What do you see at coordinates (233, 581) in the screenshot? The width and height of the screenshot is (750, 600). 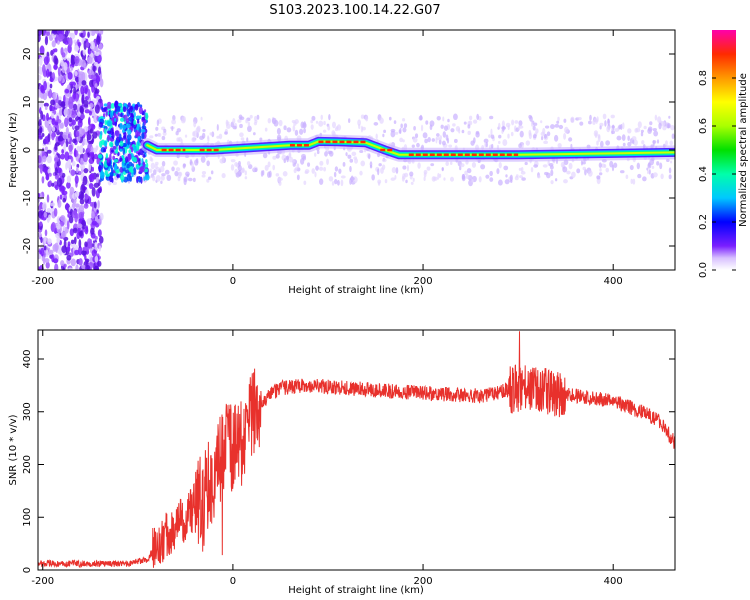 I see `x-tick-label: 0` at bounding box center [233, 581].